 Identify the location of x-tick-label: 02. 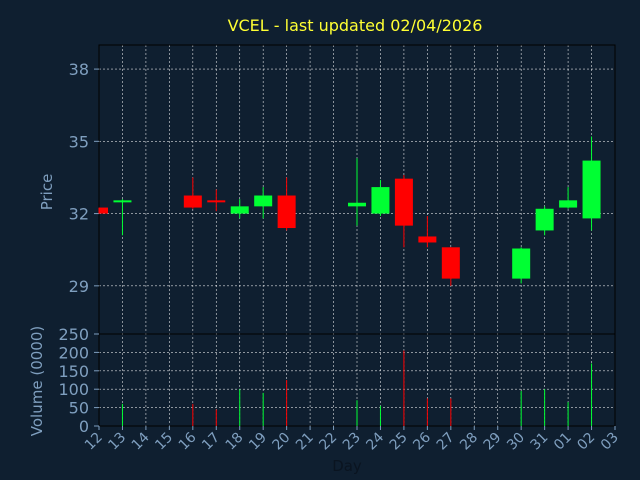
(586, 442).